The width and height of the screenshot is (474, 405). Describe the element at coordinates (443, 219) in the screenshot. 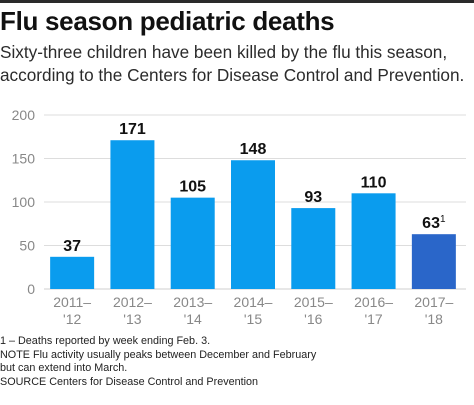

I see `value-label-superscript: 1` at that location.